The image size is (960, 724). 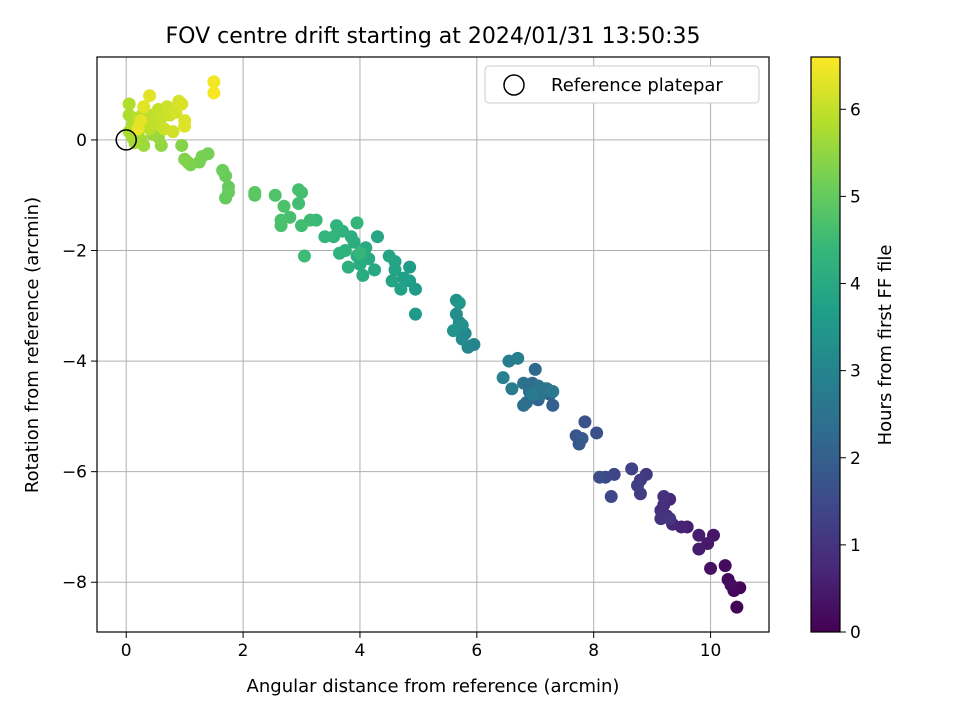 What do you see at coordinates (360, 651) in the screenshot?
I see `x-tick-label: 4` at bounding box center [360, 651].